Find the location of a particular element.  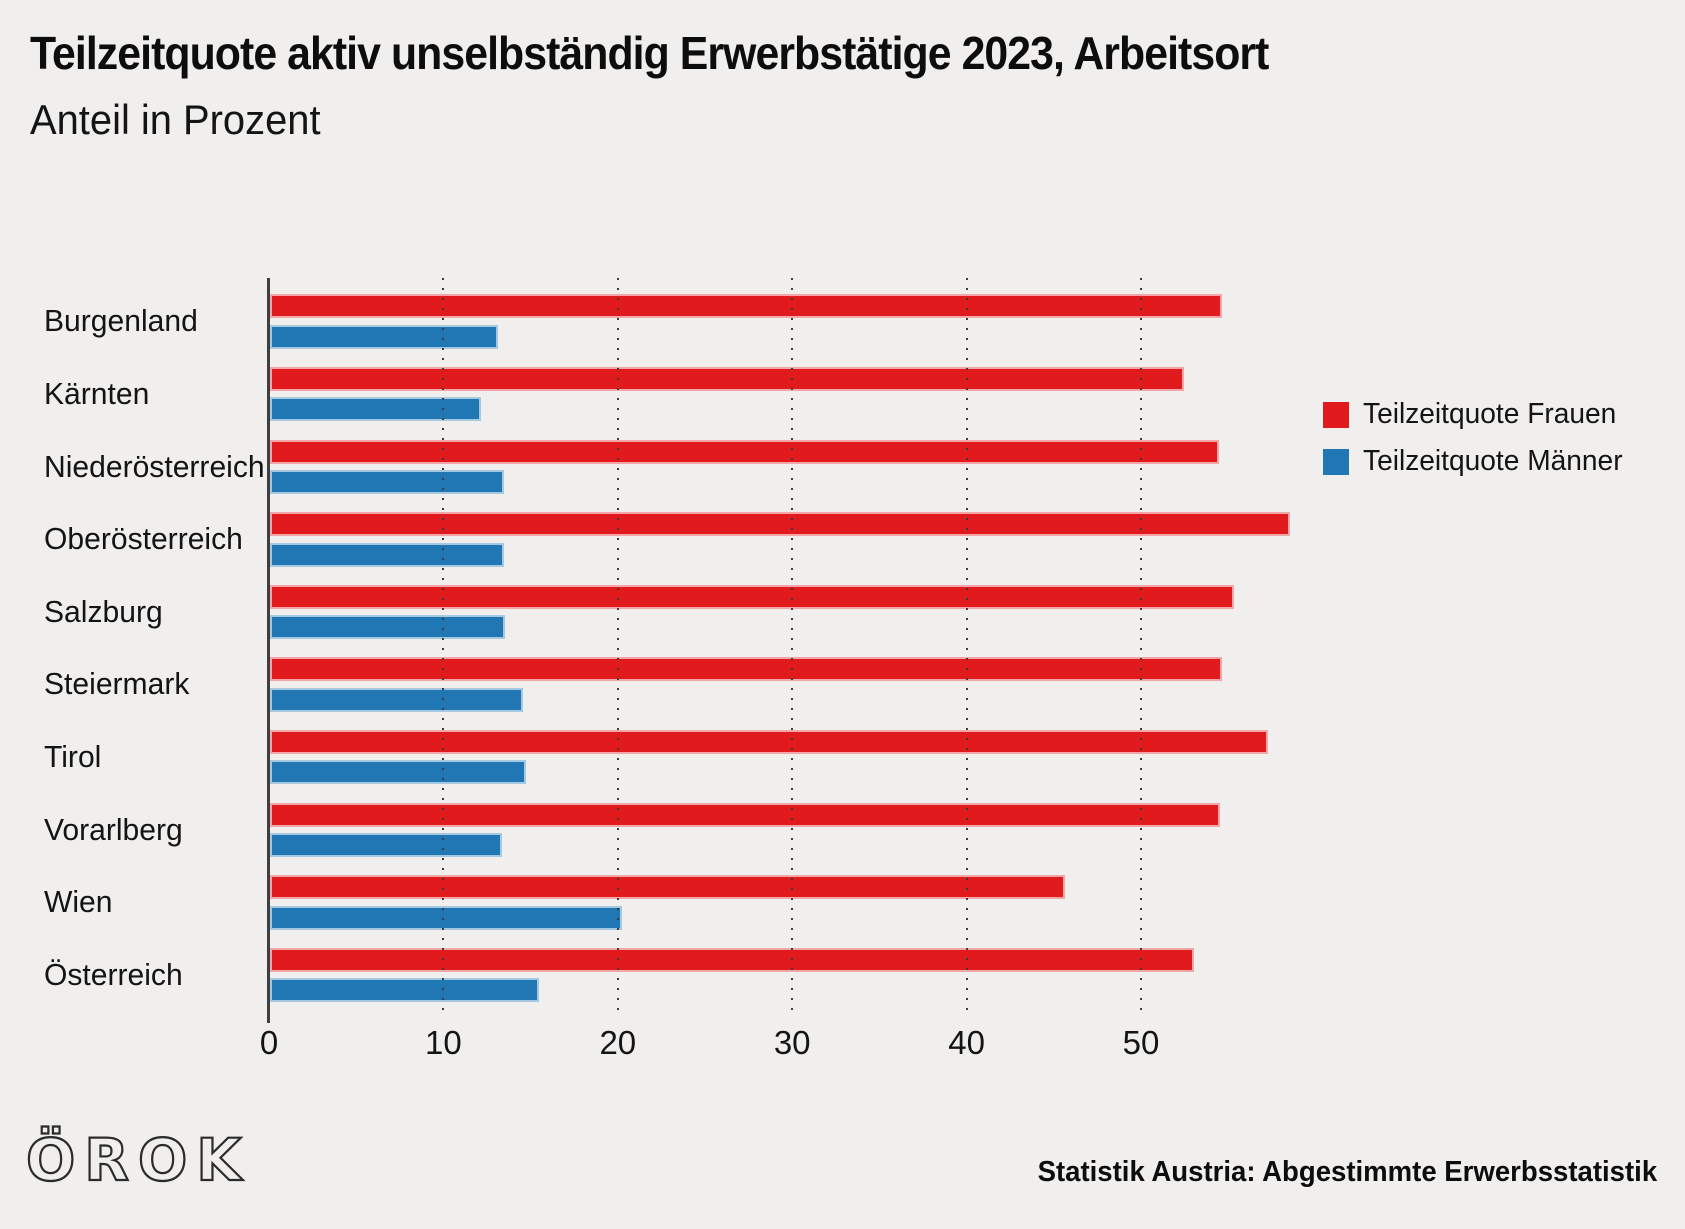

category-label-burgenland: Burgenland is located at coordinates (121, 321).